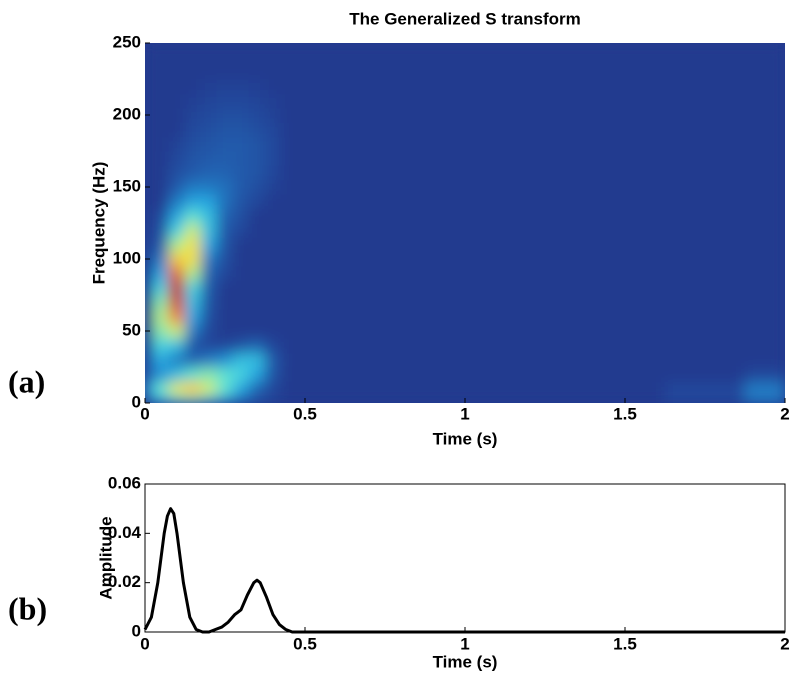 Image resolution: width=791 pixels, height=684 pixels. Describe the element at coordinates (127, 113) in the screenshot. I see `y-tick-label: 200` at that location.